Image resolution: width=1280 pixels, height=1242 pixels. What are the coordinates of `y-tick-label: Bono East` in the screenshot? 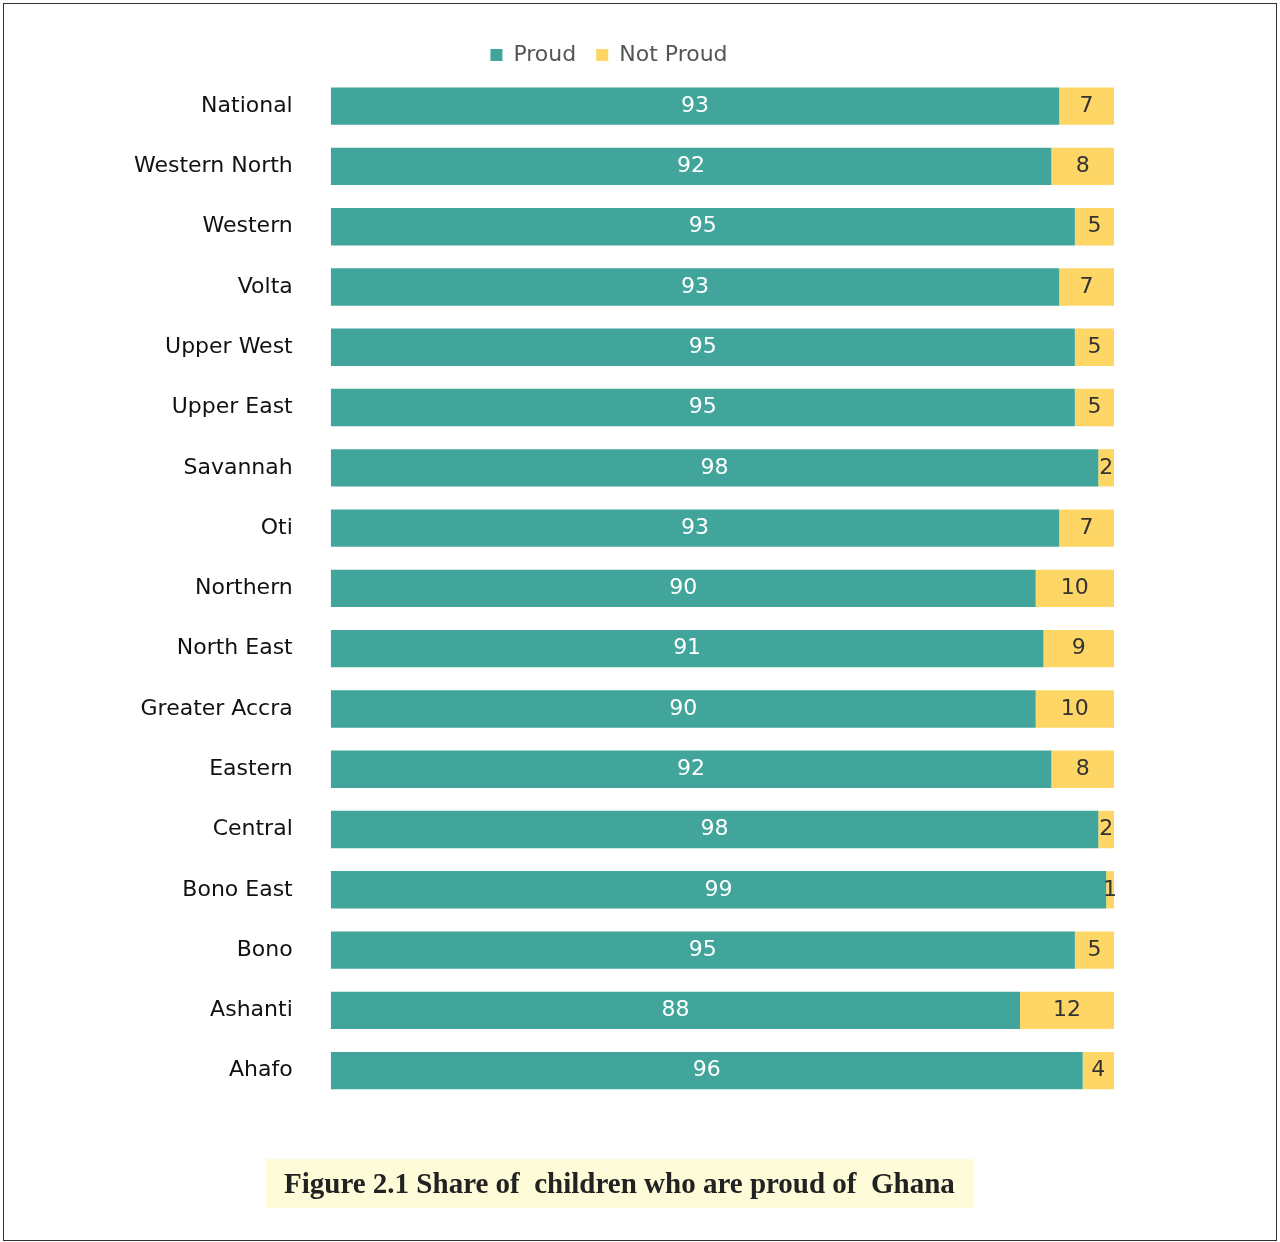 It's located at (238, 888).